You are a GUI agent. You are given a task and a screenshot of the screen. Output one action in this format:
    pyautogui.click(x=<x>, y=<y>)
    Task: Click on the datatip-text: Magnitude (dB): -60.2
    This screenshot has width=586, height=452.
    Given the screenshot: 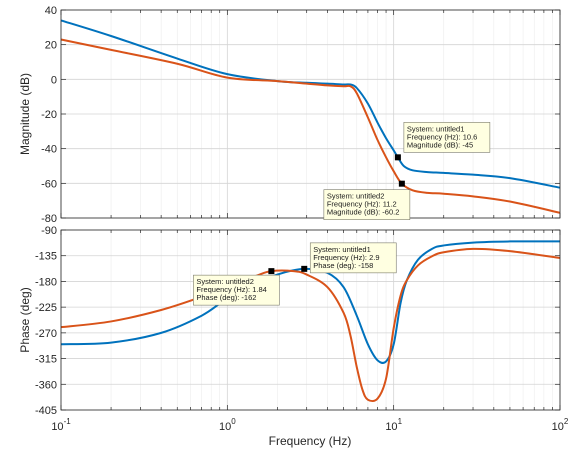 What is the action you would take?
    pyautogui.click(x=363, y=212)
    